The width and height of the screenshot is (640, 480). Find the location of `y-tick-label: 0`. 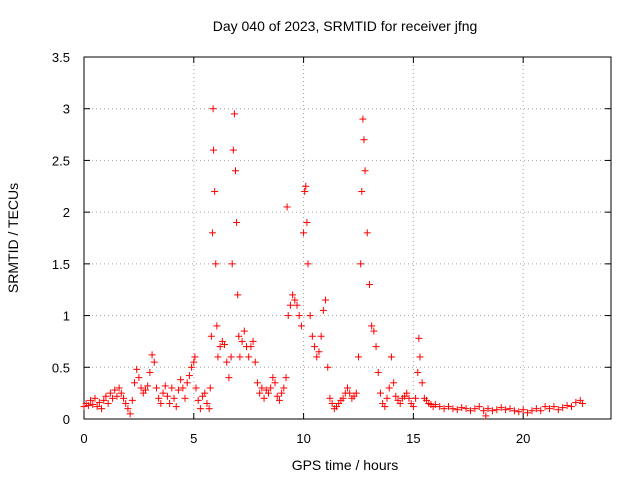

y-tick-label: 0 is located at coordinates (66, 419).